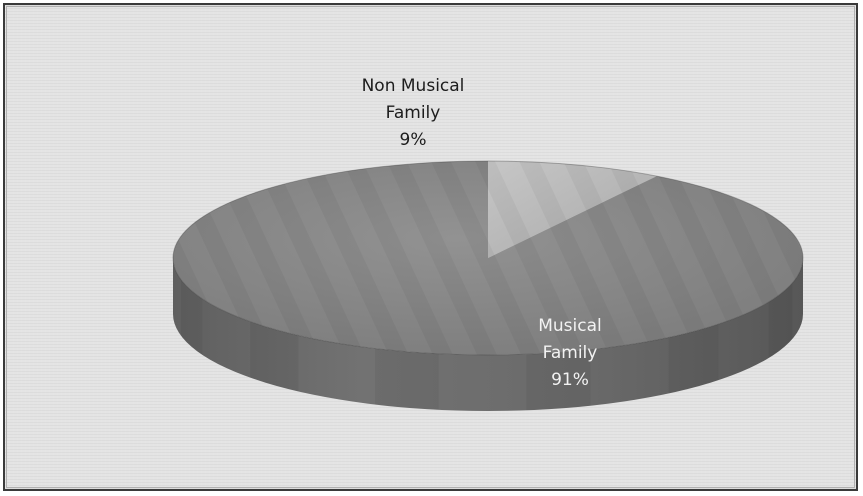  Describe the element at coordinates (570, 326) in the screenshot. I see `slice-label-line: Musical` at that location.